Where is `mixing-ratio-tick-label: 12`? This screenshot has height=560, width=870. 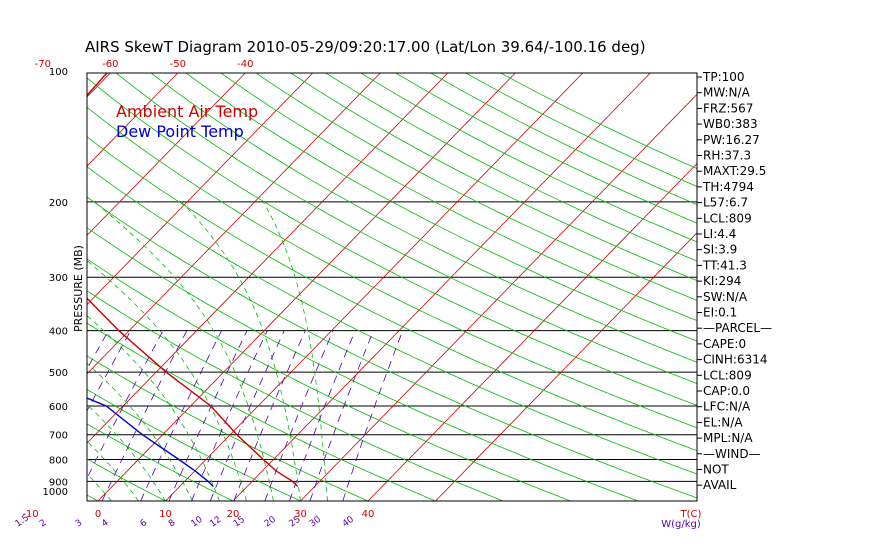 mixing-ratio-tick-label: 12 is located at coordinates (215, 522).